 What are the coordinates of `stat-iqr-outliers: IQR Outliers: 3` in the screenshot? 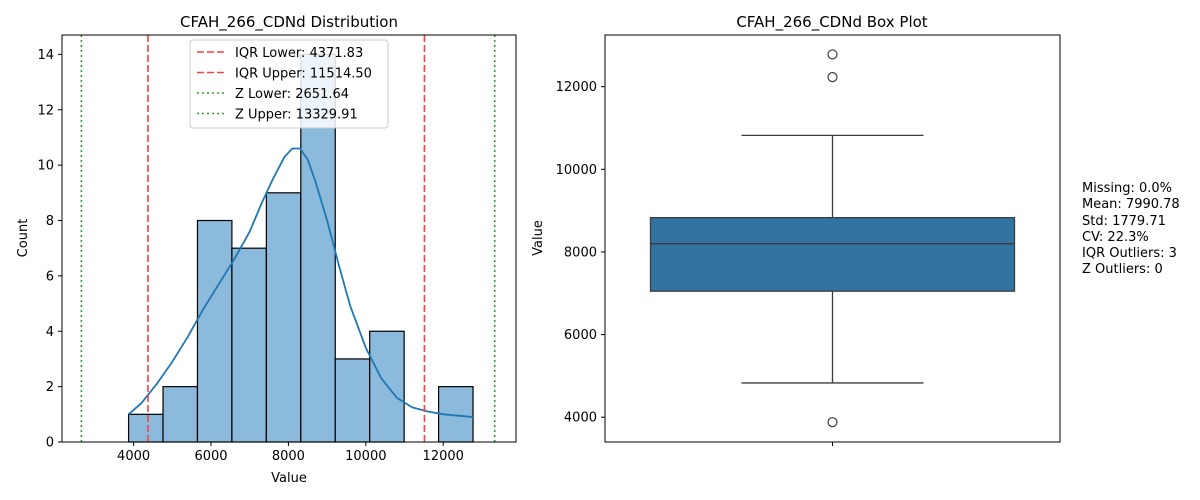 It's located at (1129, 254).